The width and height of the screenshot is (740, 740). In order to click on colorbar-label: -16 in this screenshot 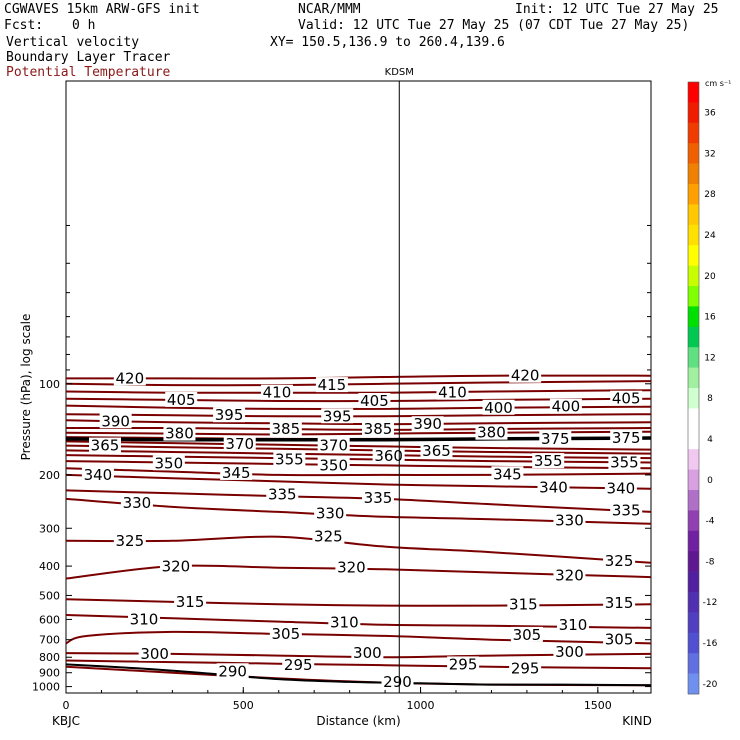, I will do `click(710, 644)`.